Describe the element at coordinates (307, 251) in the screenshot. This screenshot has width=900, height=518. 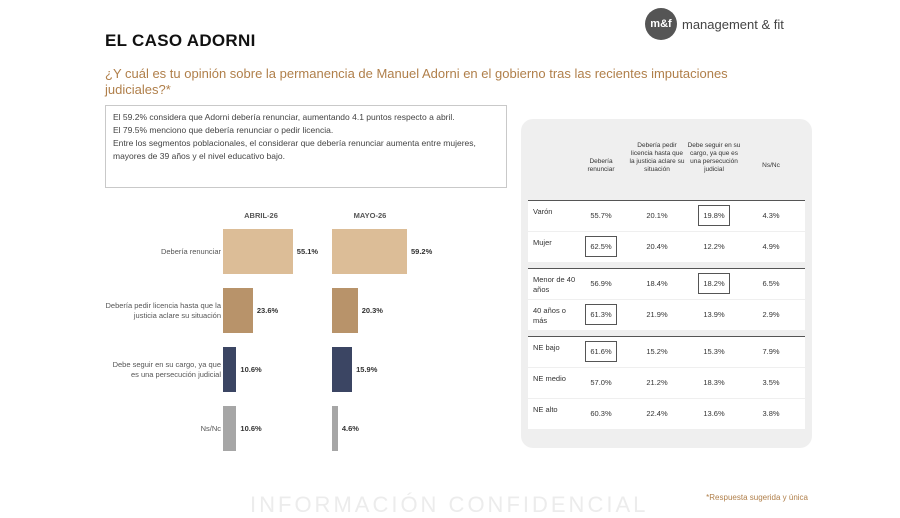
I see `bar-value-1-1: 55.1%` at that location.